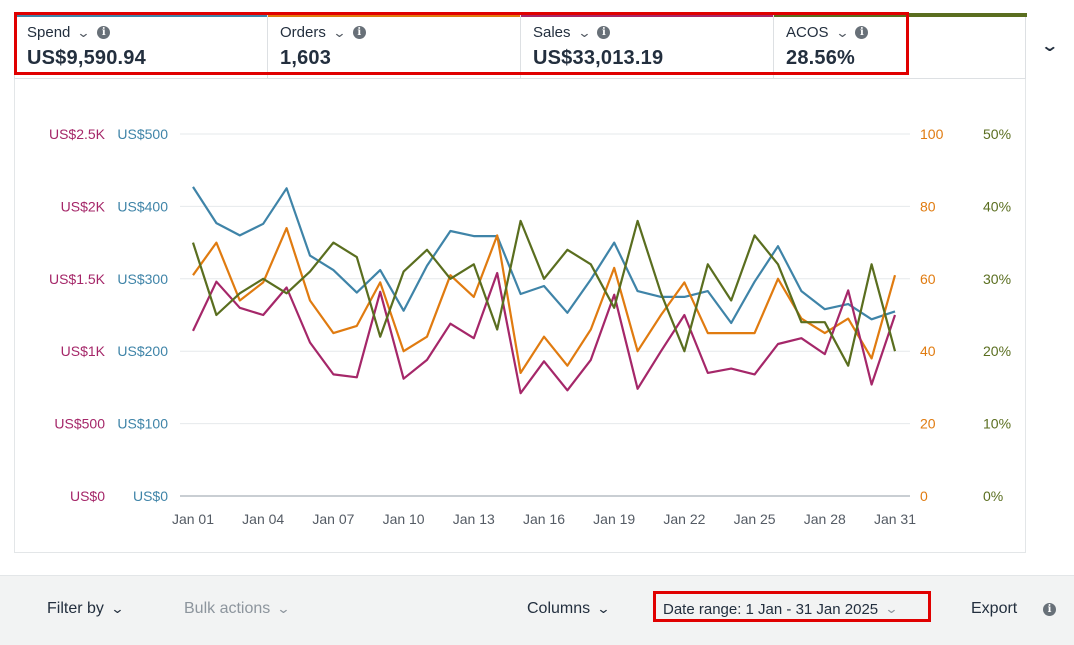  I want to click on filter-by-dropdown: Filter by ⌄, so click(86, 609).